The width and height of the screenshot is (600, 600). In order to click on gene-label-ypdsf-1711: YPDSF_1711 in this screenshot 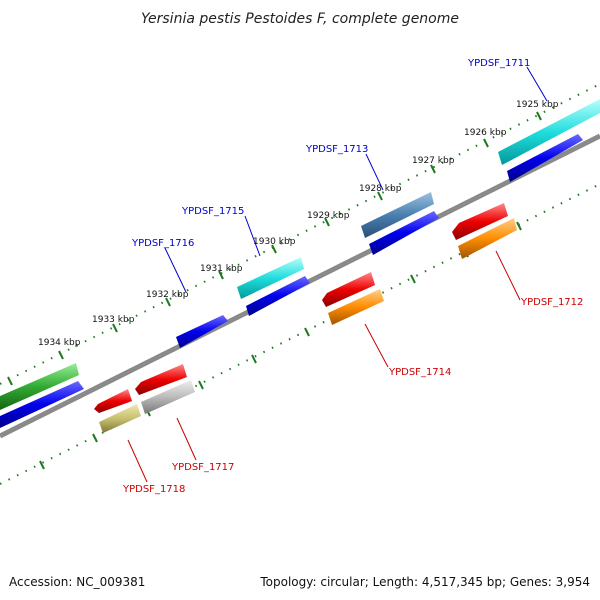, I will do `click(498, 63)`.